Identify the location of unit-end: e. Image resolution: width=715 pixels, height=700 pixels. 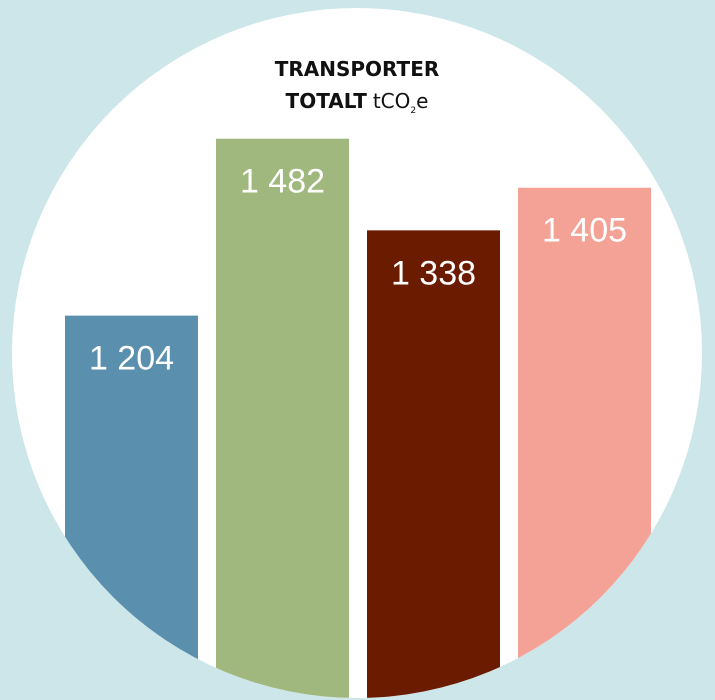
(422, 101).